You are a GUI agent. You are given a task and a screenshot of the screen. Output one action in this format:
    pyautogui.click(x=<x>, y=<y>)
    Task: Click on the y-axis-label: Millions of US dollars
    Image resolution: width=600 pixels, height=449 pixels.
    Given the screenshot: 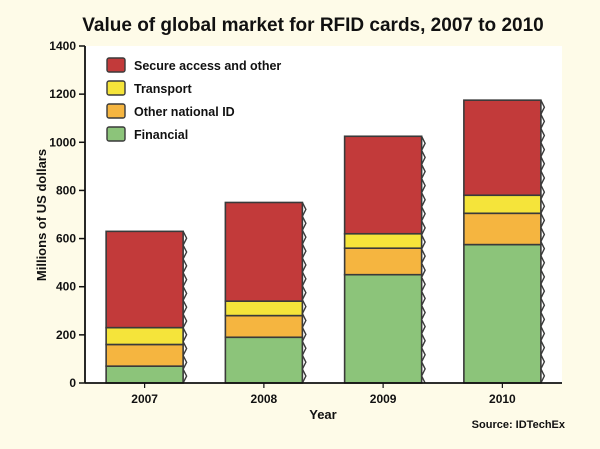 What is the action you would take?
    pyautogui.click(x=41, y=215)
    